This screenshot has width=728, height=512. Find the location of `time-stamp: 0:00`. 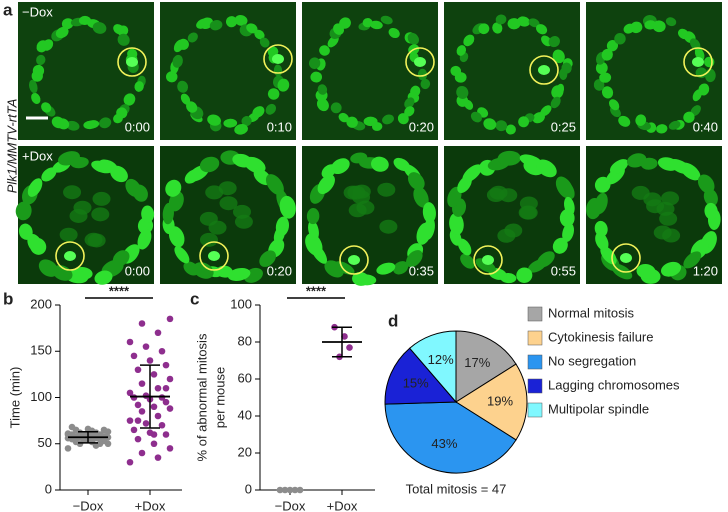

time-stamp: 0:00 is located at coordinates (137, 270).